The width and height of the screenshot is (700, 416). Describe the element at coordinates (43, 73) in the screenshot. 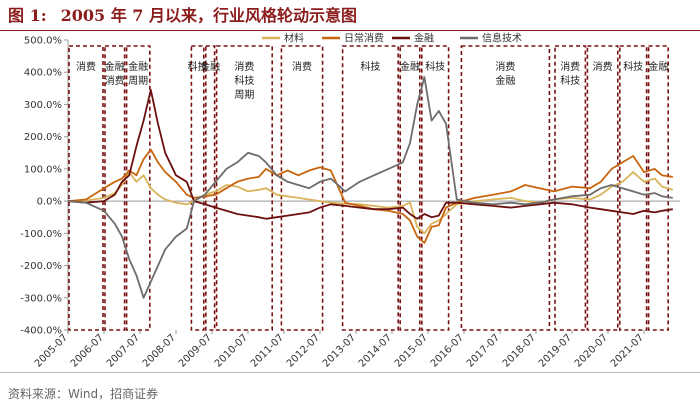

I see `y-tick-label: 400.0%` at that location.